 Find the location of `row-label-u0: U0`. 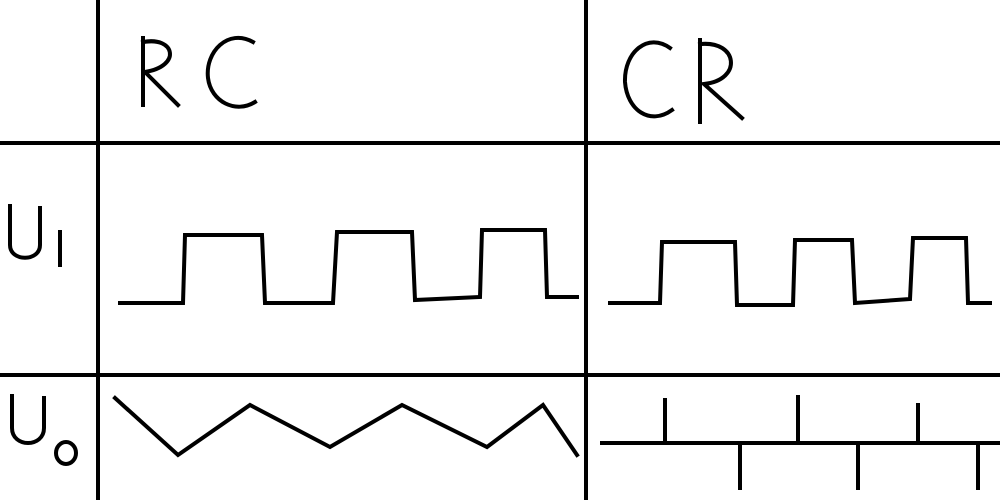

row-label-u0: U0 is located at coordinates (39, 233).